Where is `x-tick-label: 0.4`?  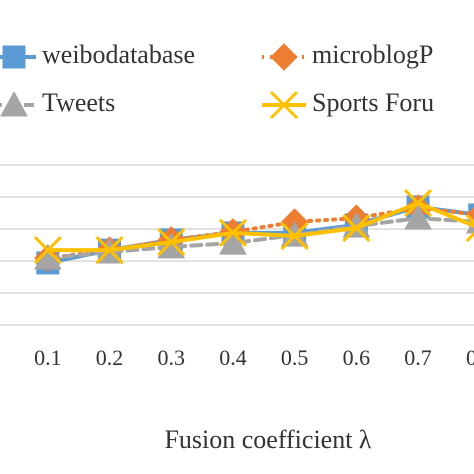
x-tick-label: 0.4 is located at coordinates (233, 357).